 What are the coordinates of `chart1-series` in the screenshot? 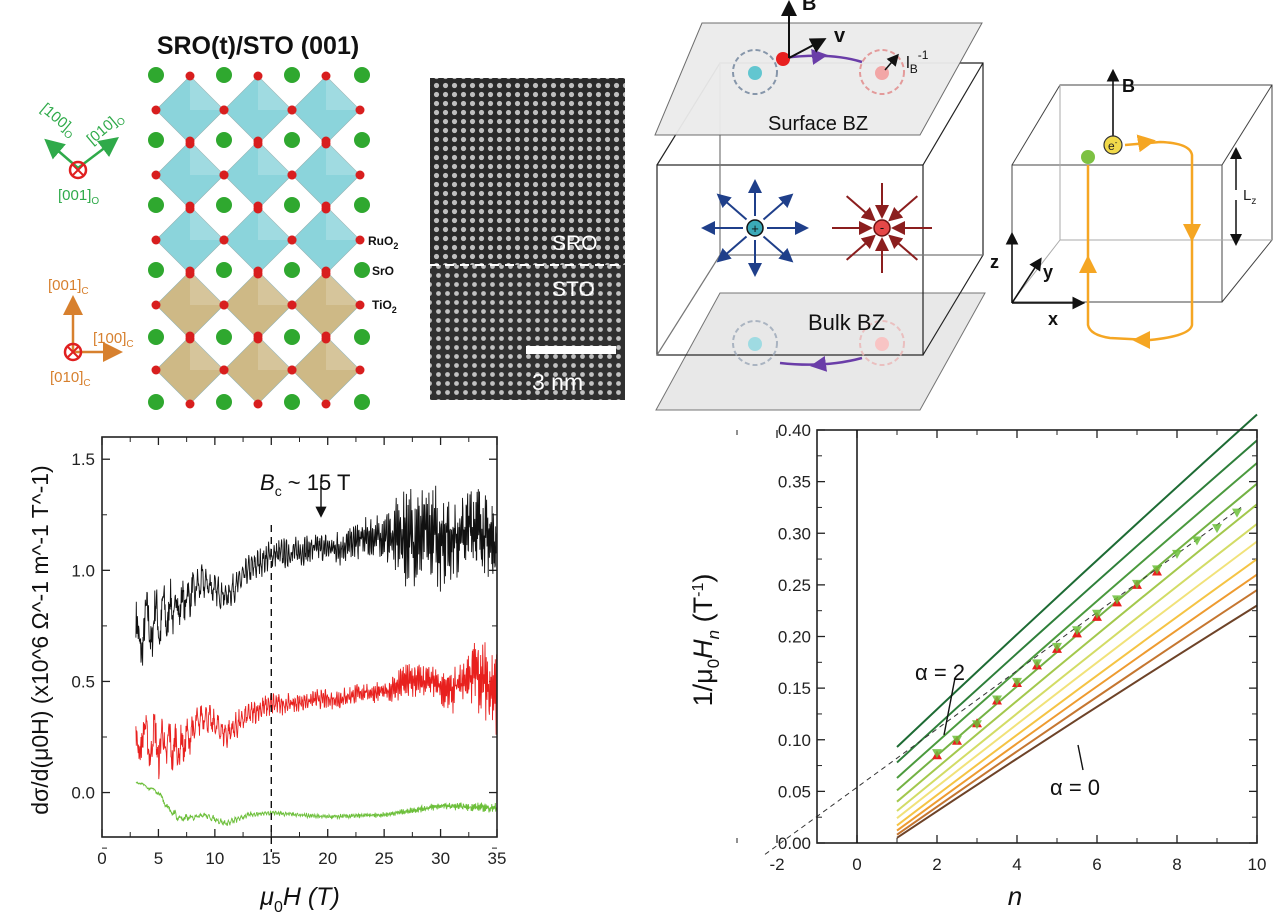 It's located at (316, 656).